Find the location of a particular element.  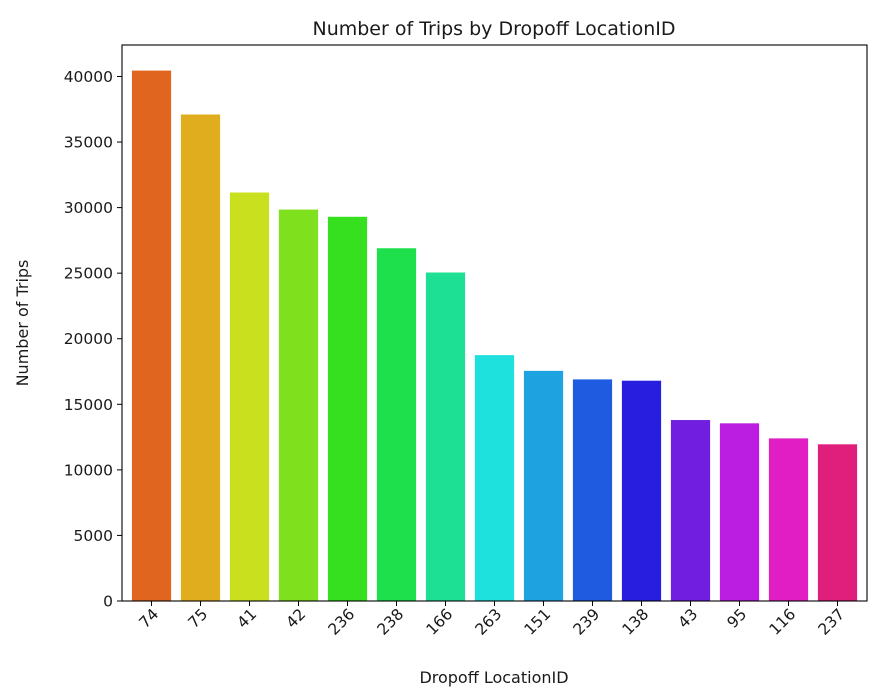

y-tick-label: 15000 is located at coordinates (88, 405).